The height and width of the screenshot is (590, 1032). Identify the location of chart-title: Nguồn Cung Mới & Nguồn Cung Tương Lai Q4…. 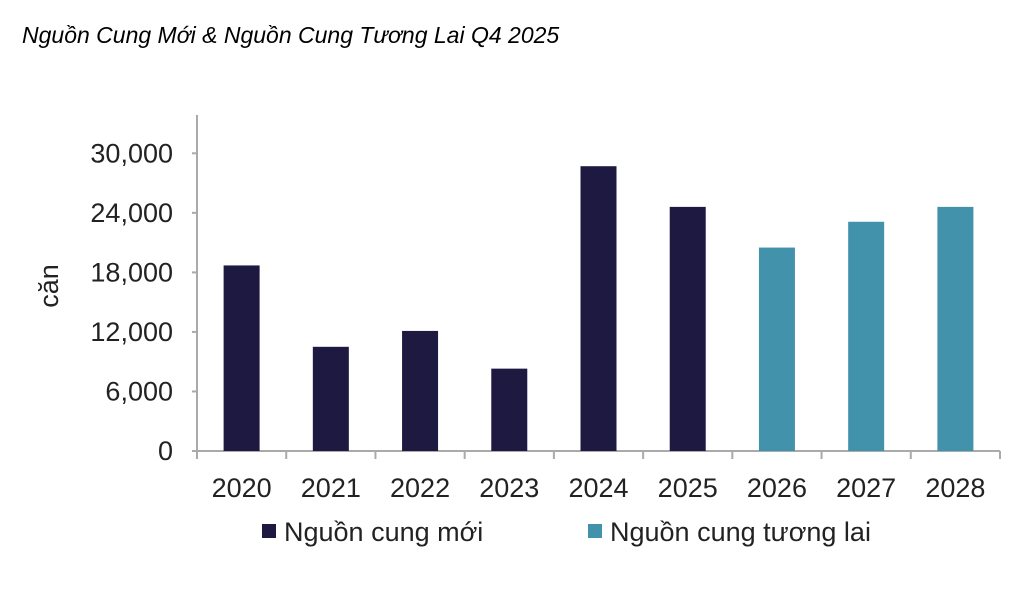
(291, 35).